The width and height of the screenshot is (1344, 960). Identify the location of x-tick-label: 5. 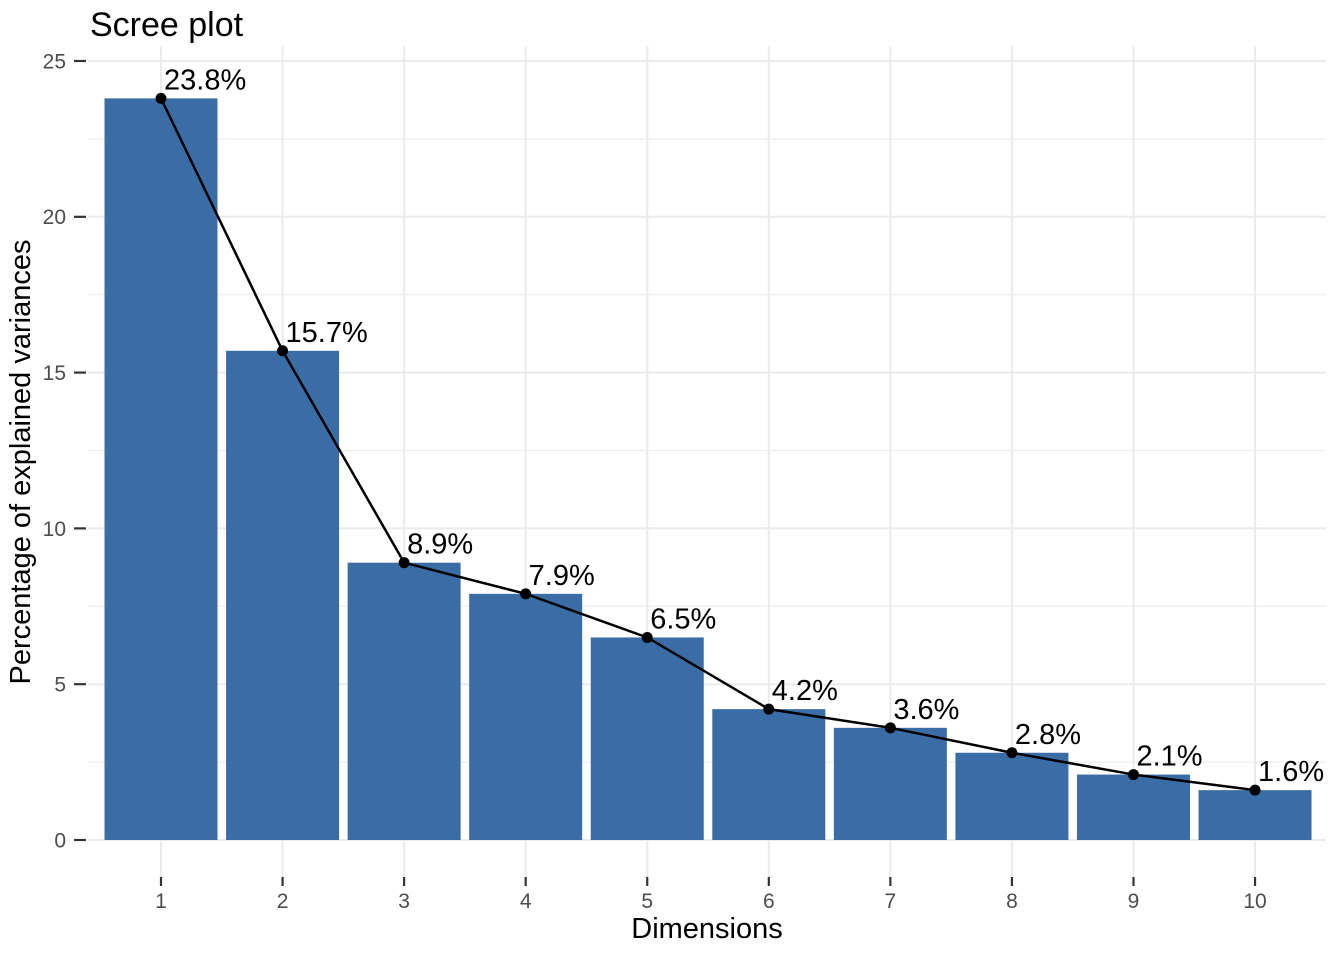
(647, 901).